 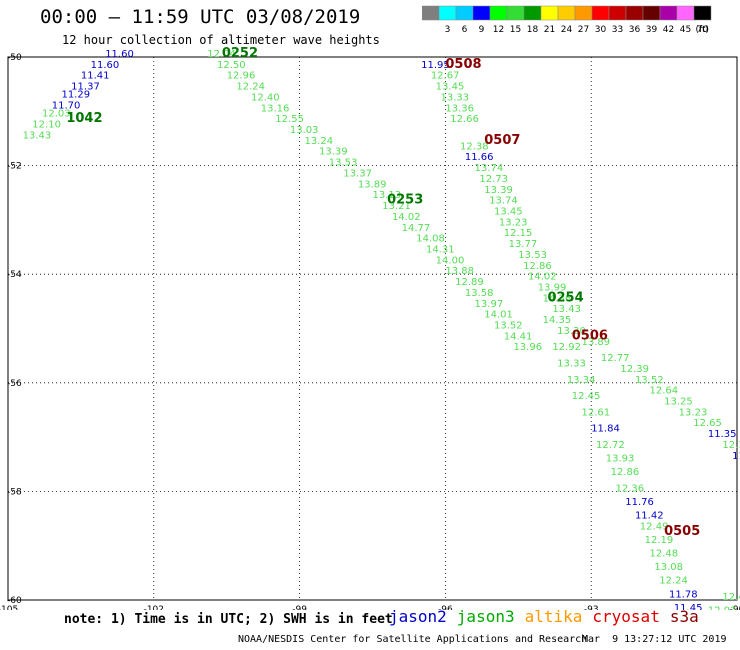 What do you see at coordinates (552, 287) in the screenshot?
I see `swh-value: 13.99` at bounding box center [552, 287].